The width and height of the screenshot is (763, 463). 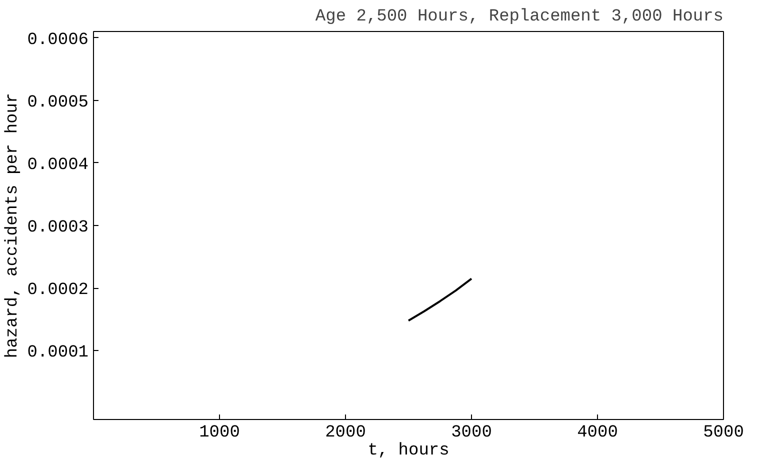 What do you see at coordinates (471, 433) in the screenshot?
I see `x-tick-label: 3000` at bounding box center [471, 433].